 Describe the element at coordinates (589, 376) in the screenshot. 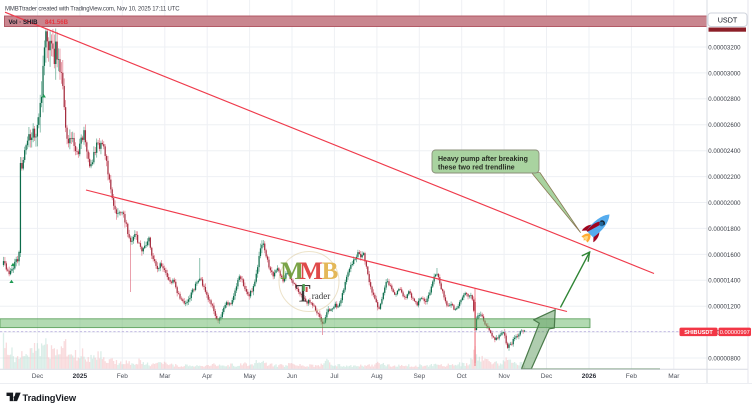

I see `svg-text: 2026` at that location.